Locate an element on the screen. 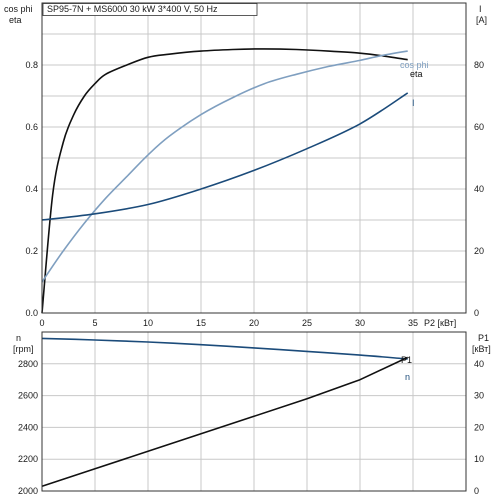  right-y-tick-label: 60 is located at coordinates (479, 127).